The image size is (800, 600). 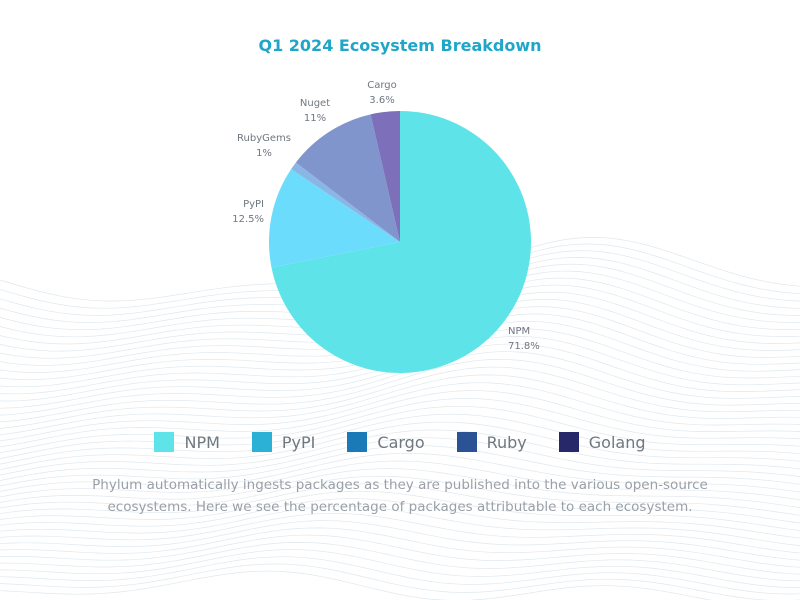 What do you see at coordinates (315, 103) in the screenshot?
I see `slice-label: Nuget` at bounding box center [315, 103].